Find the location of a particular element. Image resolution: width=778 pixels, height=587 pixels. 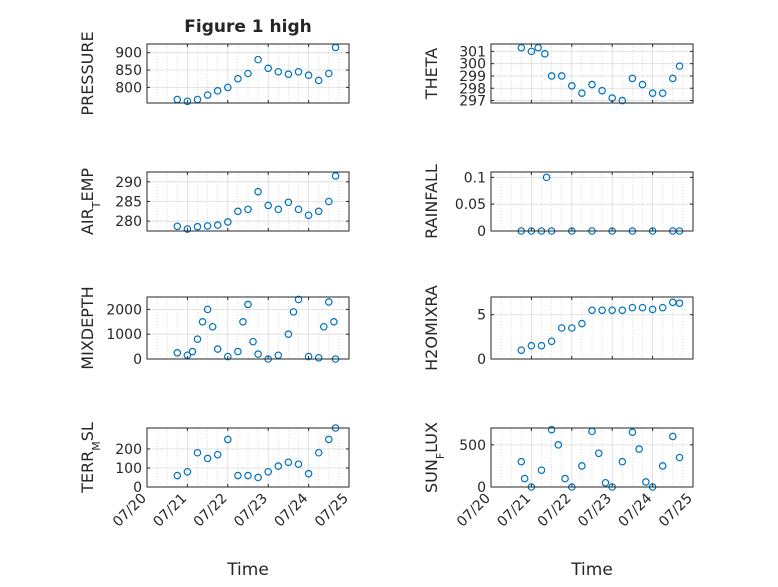

y-tick-label: 200 is located at coordinates (128, 450).